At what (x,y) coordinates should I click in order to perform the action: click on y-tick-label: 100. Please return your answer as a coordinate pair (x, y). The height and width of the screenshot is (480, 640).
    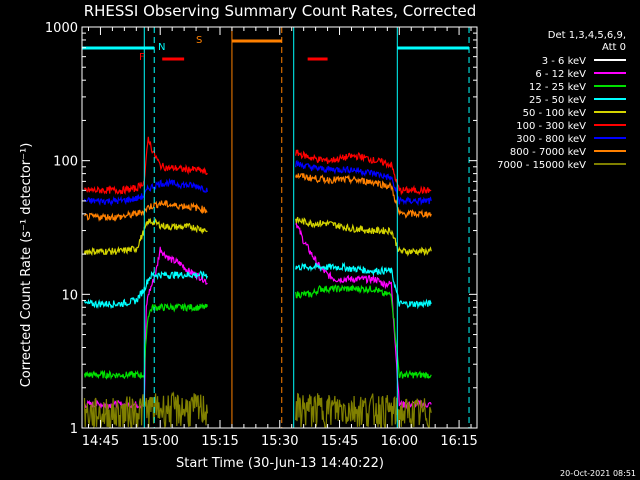
    Looking at the image, I should click on (65, 162).